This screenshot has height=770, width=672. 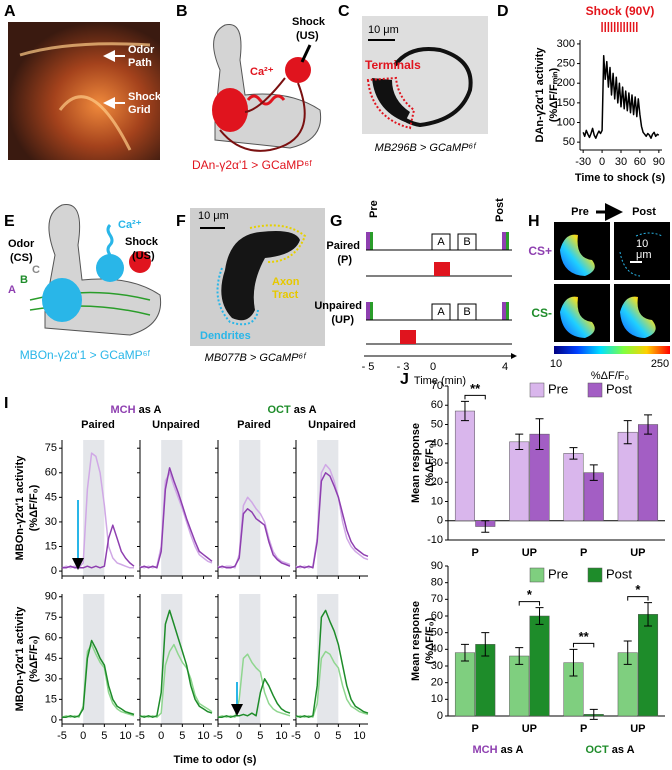 What do you see at coordinates (10, 11) in the screenshot?
I see `panel-letter: A` at bounding box center [10, 11].